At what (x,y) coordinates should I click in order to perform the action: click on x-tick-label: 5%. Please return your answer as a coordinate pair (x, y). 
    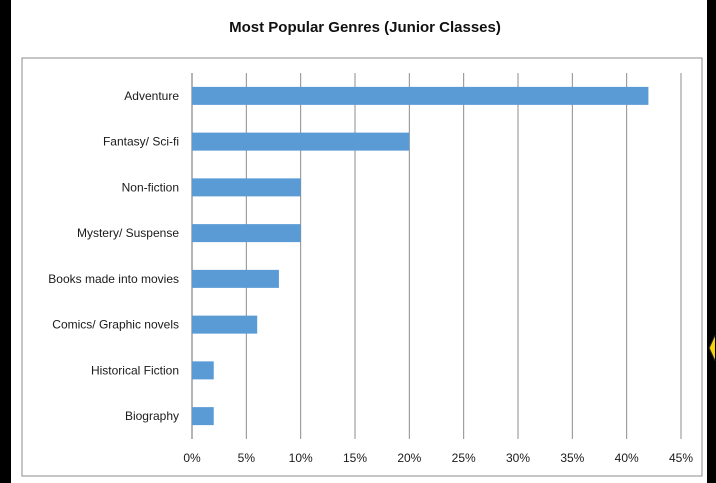
    Looking at the image, I should click on (247, 458).